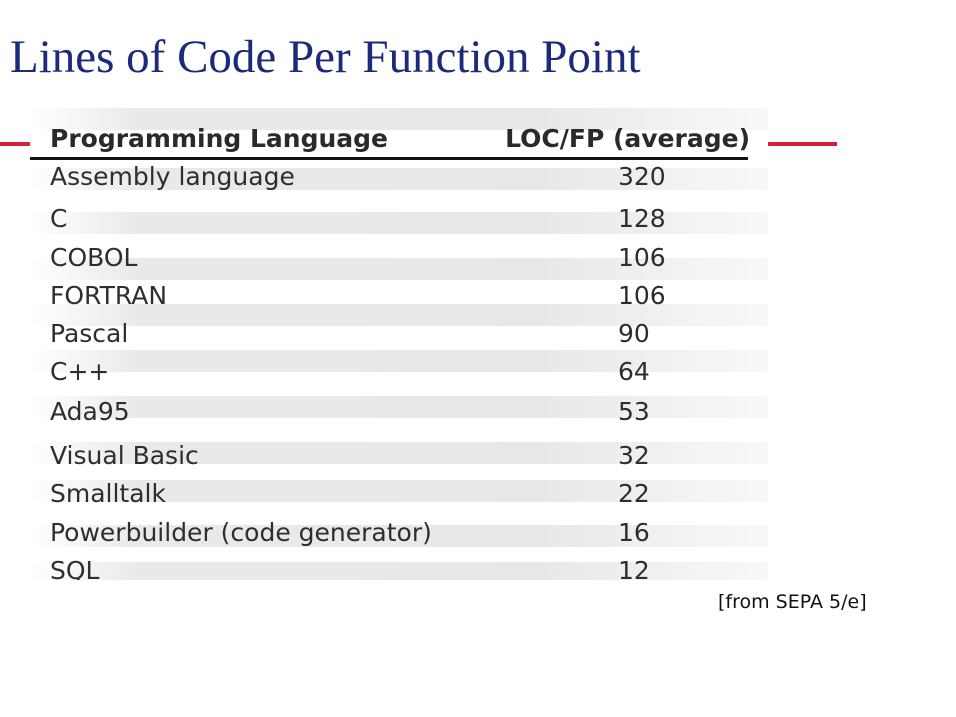 The image size is (956, 717). Describe the element at coordinates (634, 493) in the screenshot. I see `loc-per-fp-cell: 22` at that location.